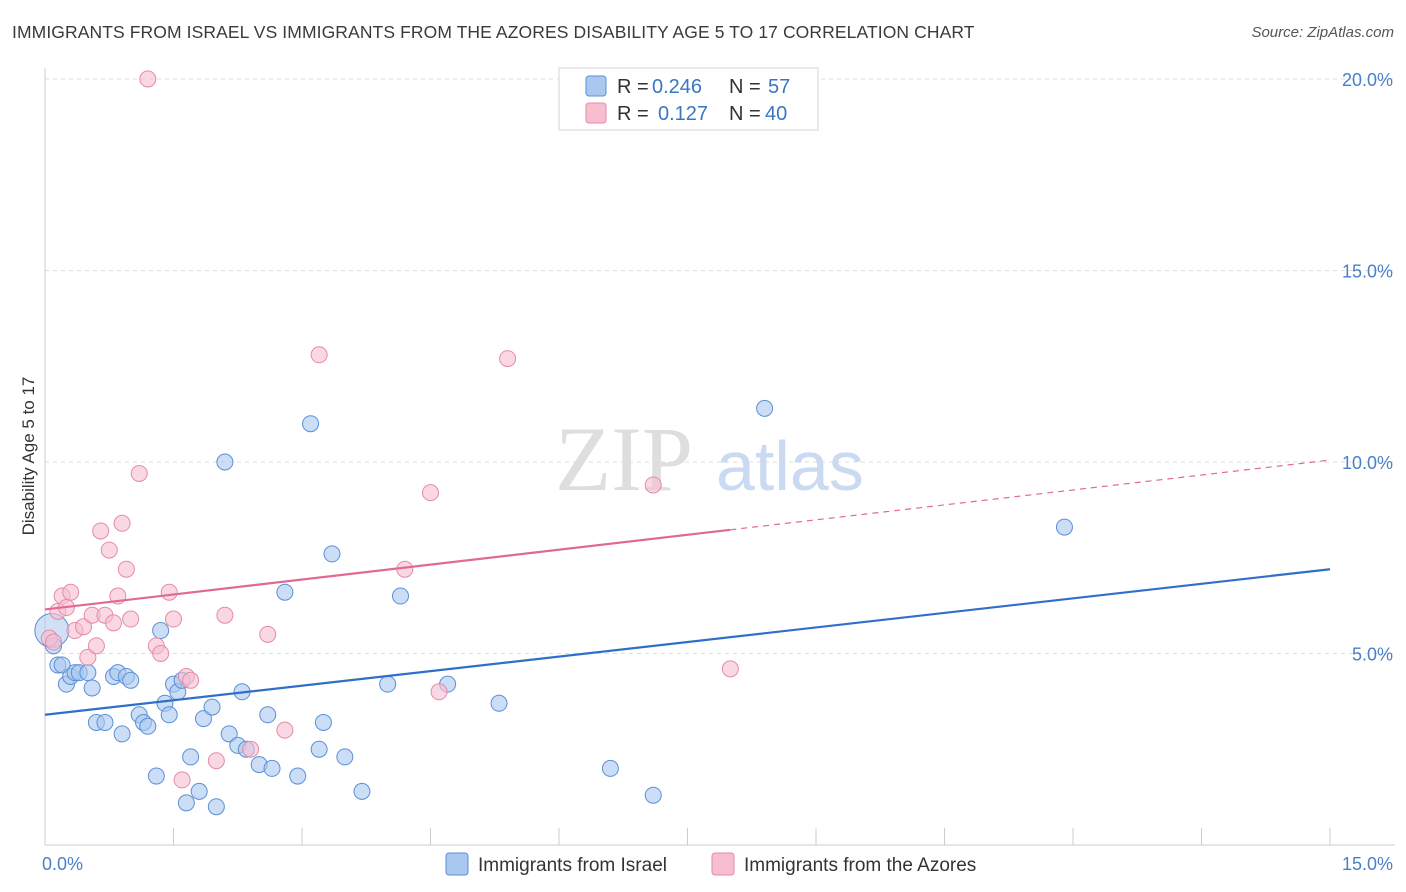 This screenshot has width=1406, height=892. What do you see at coordinates (596, 86) in the screenshot?
I see `legend-swatch-israel` at bounding box center [596, 86].